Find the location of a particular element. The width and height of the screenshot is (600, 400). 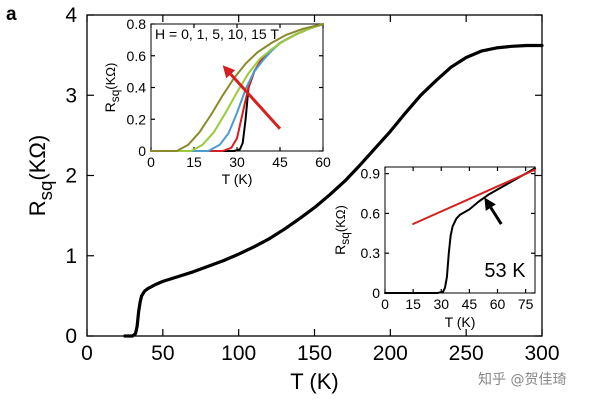

inset-field-y-tick-label: 0 is located at coordinates (142, 151).